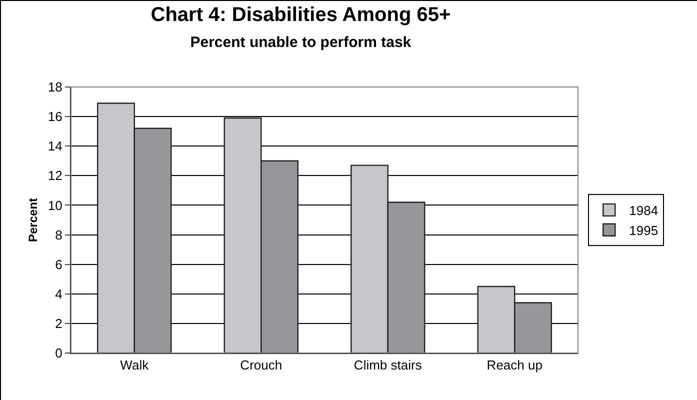 This screenshot has height=400, width=697. I want to click on y-tick-label: 0, so click(58, 353).